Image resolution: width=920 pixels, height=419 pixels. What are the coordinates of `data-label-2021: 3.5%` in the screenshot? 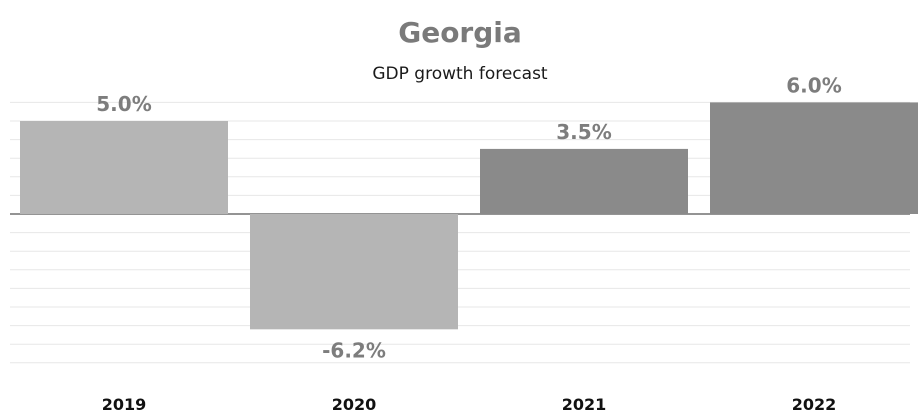 It's located at (583, 132).